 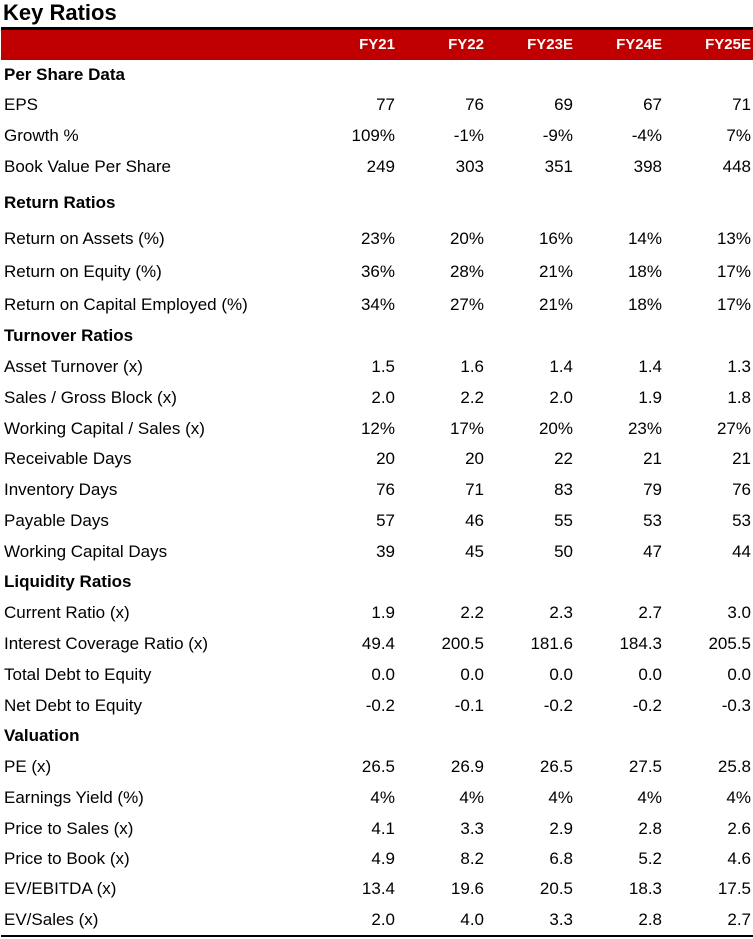 I want to click on table-cell: 34%, so click(x=377, y=304).